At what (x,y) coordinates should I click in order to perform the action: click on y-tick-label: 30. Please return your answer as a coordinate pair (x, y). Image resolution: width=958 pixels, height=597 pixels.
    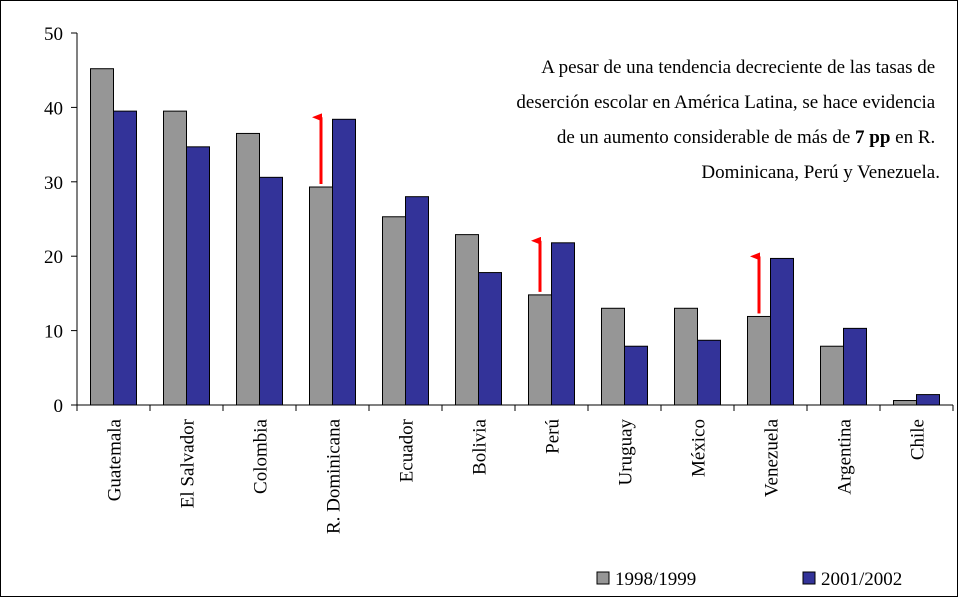
    Looking at the image, I should click on (53, 183).